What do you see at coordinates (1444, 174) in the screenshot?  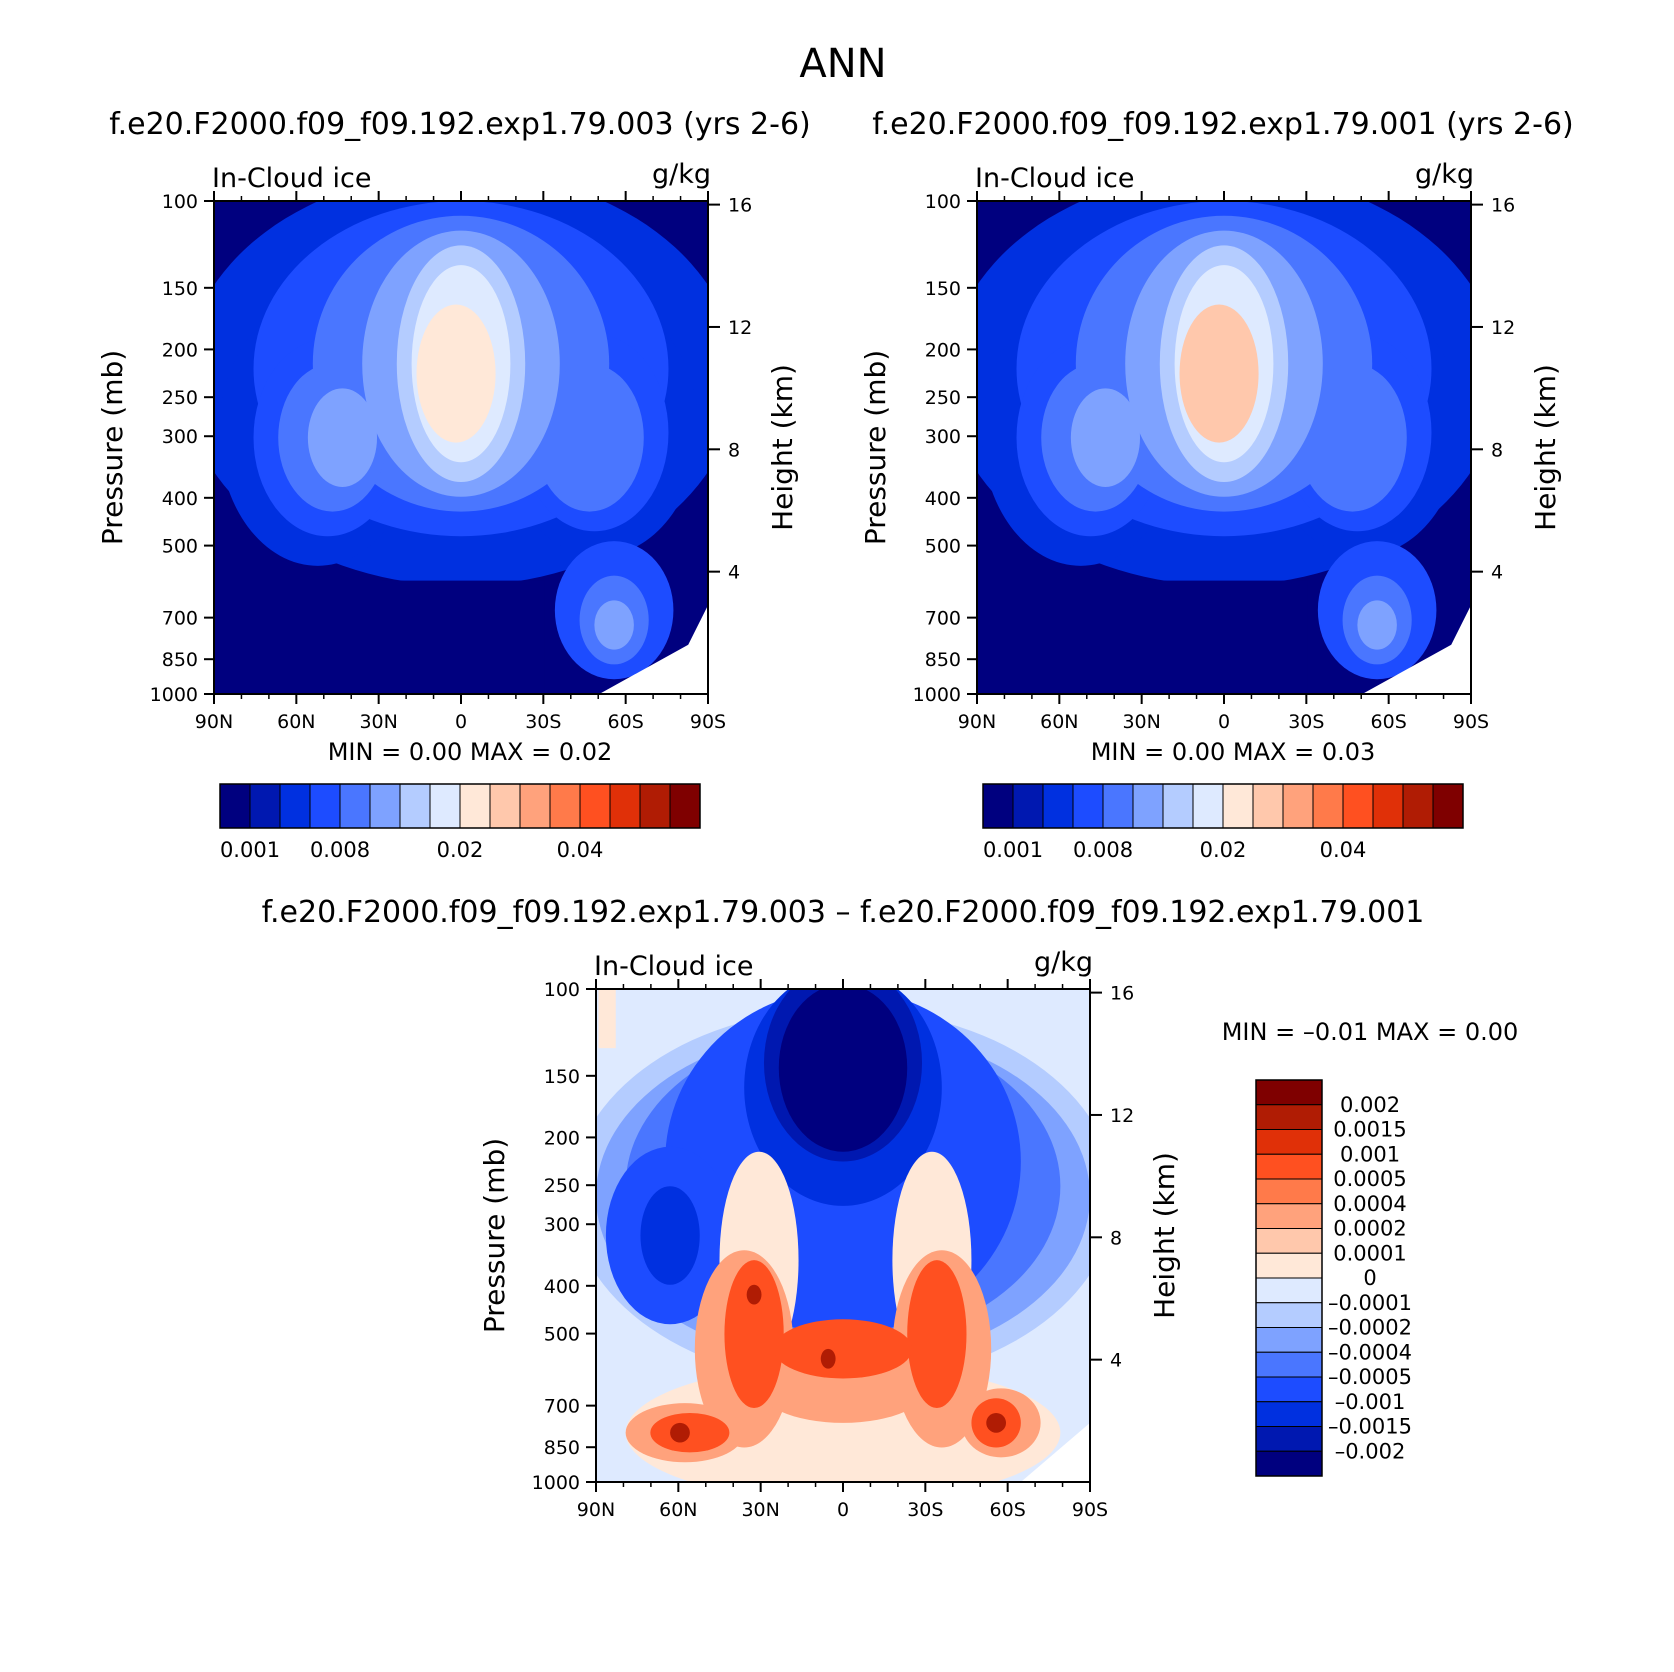 I see `right-label: g/kg` at bounding box center [1444, 174].